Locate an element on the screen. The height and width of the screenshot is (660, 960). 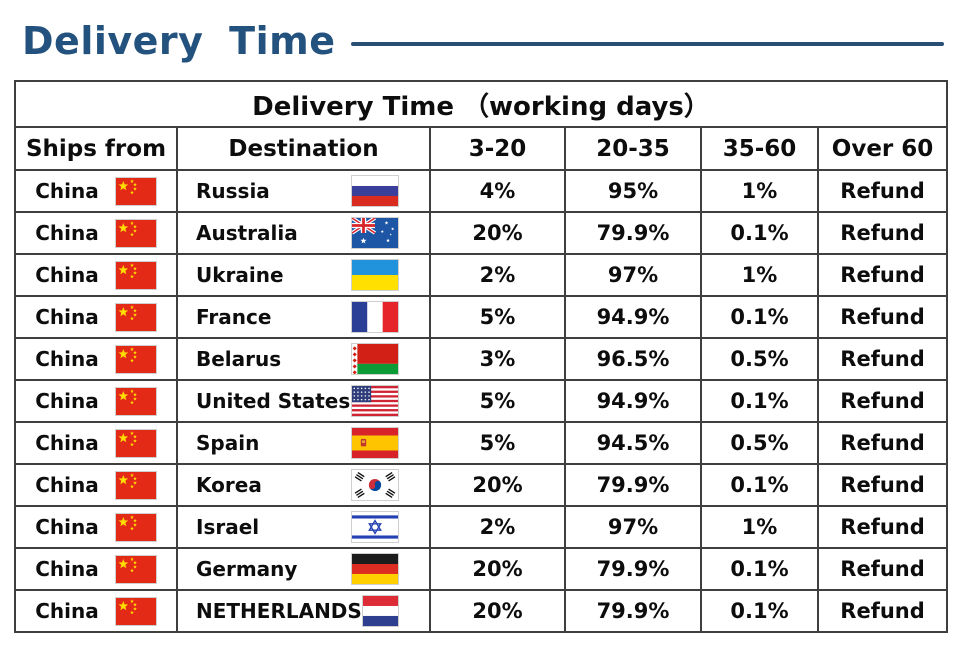
title-rule is located at coordinates (647, 44).